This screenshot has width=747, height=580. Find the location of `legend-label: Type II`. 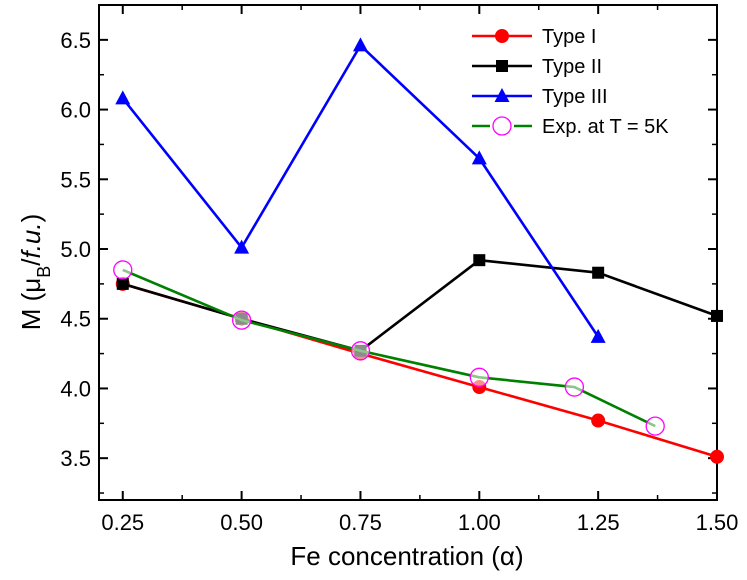

legend-label: Type II is located at coordinates (572, 67).